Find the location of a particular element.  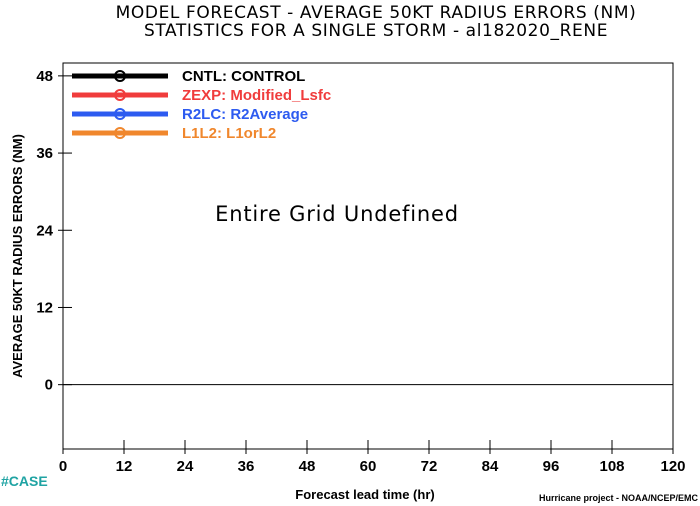

y-tick-label: 36 is located at coordinates (44, 153).